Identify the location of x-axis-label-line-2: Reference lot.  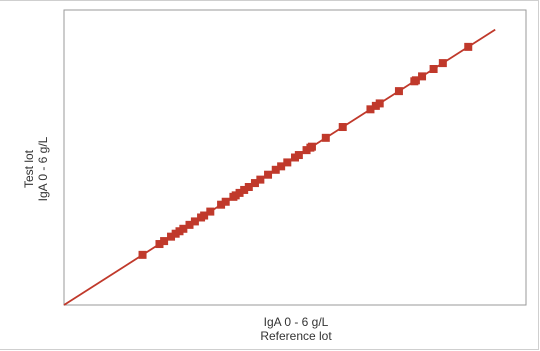
(296, 336).